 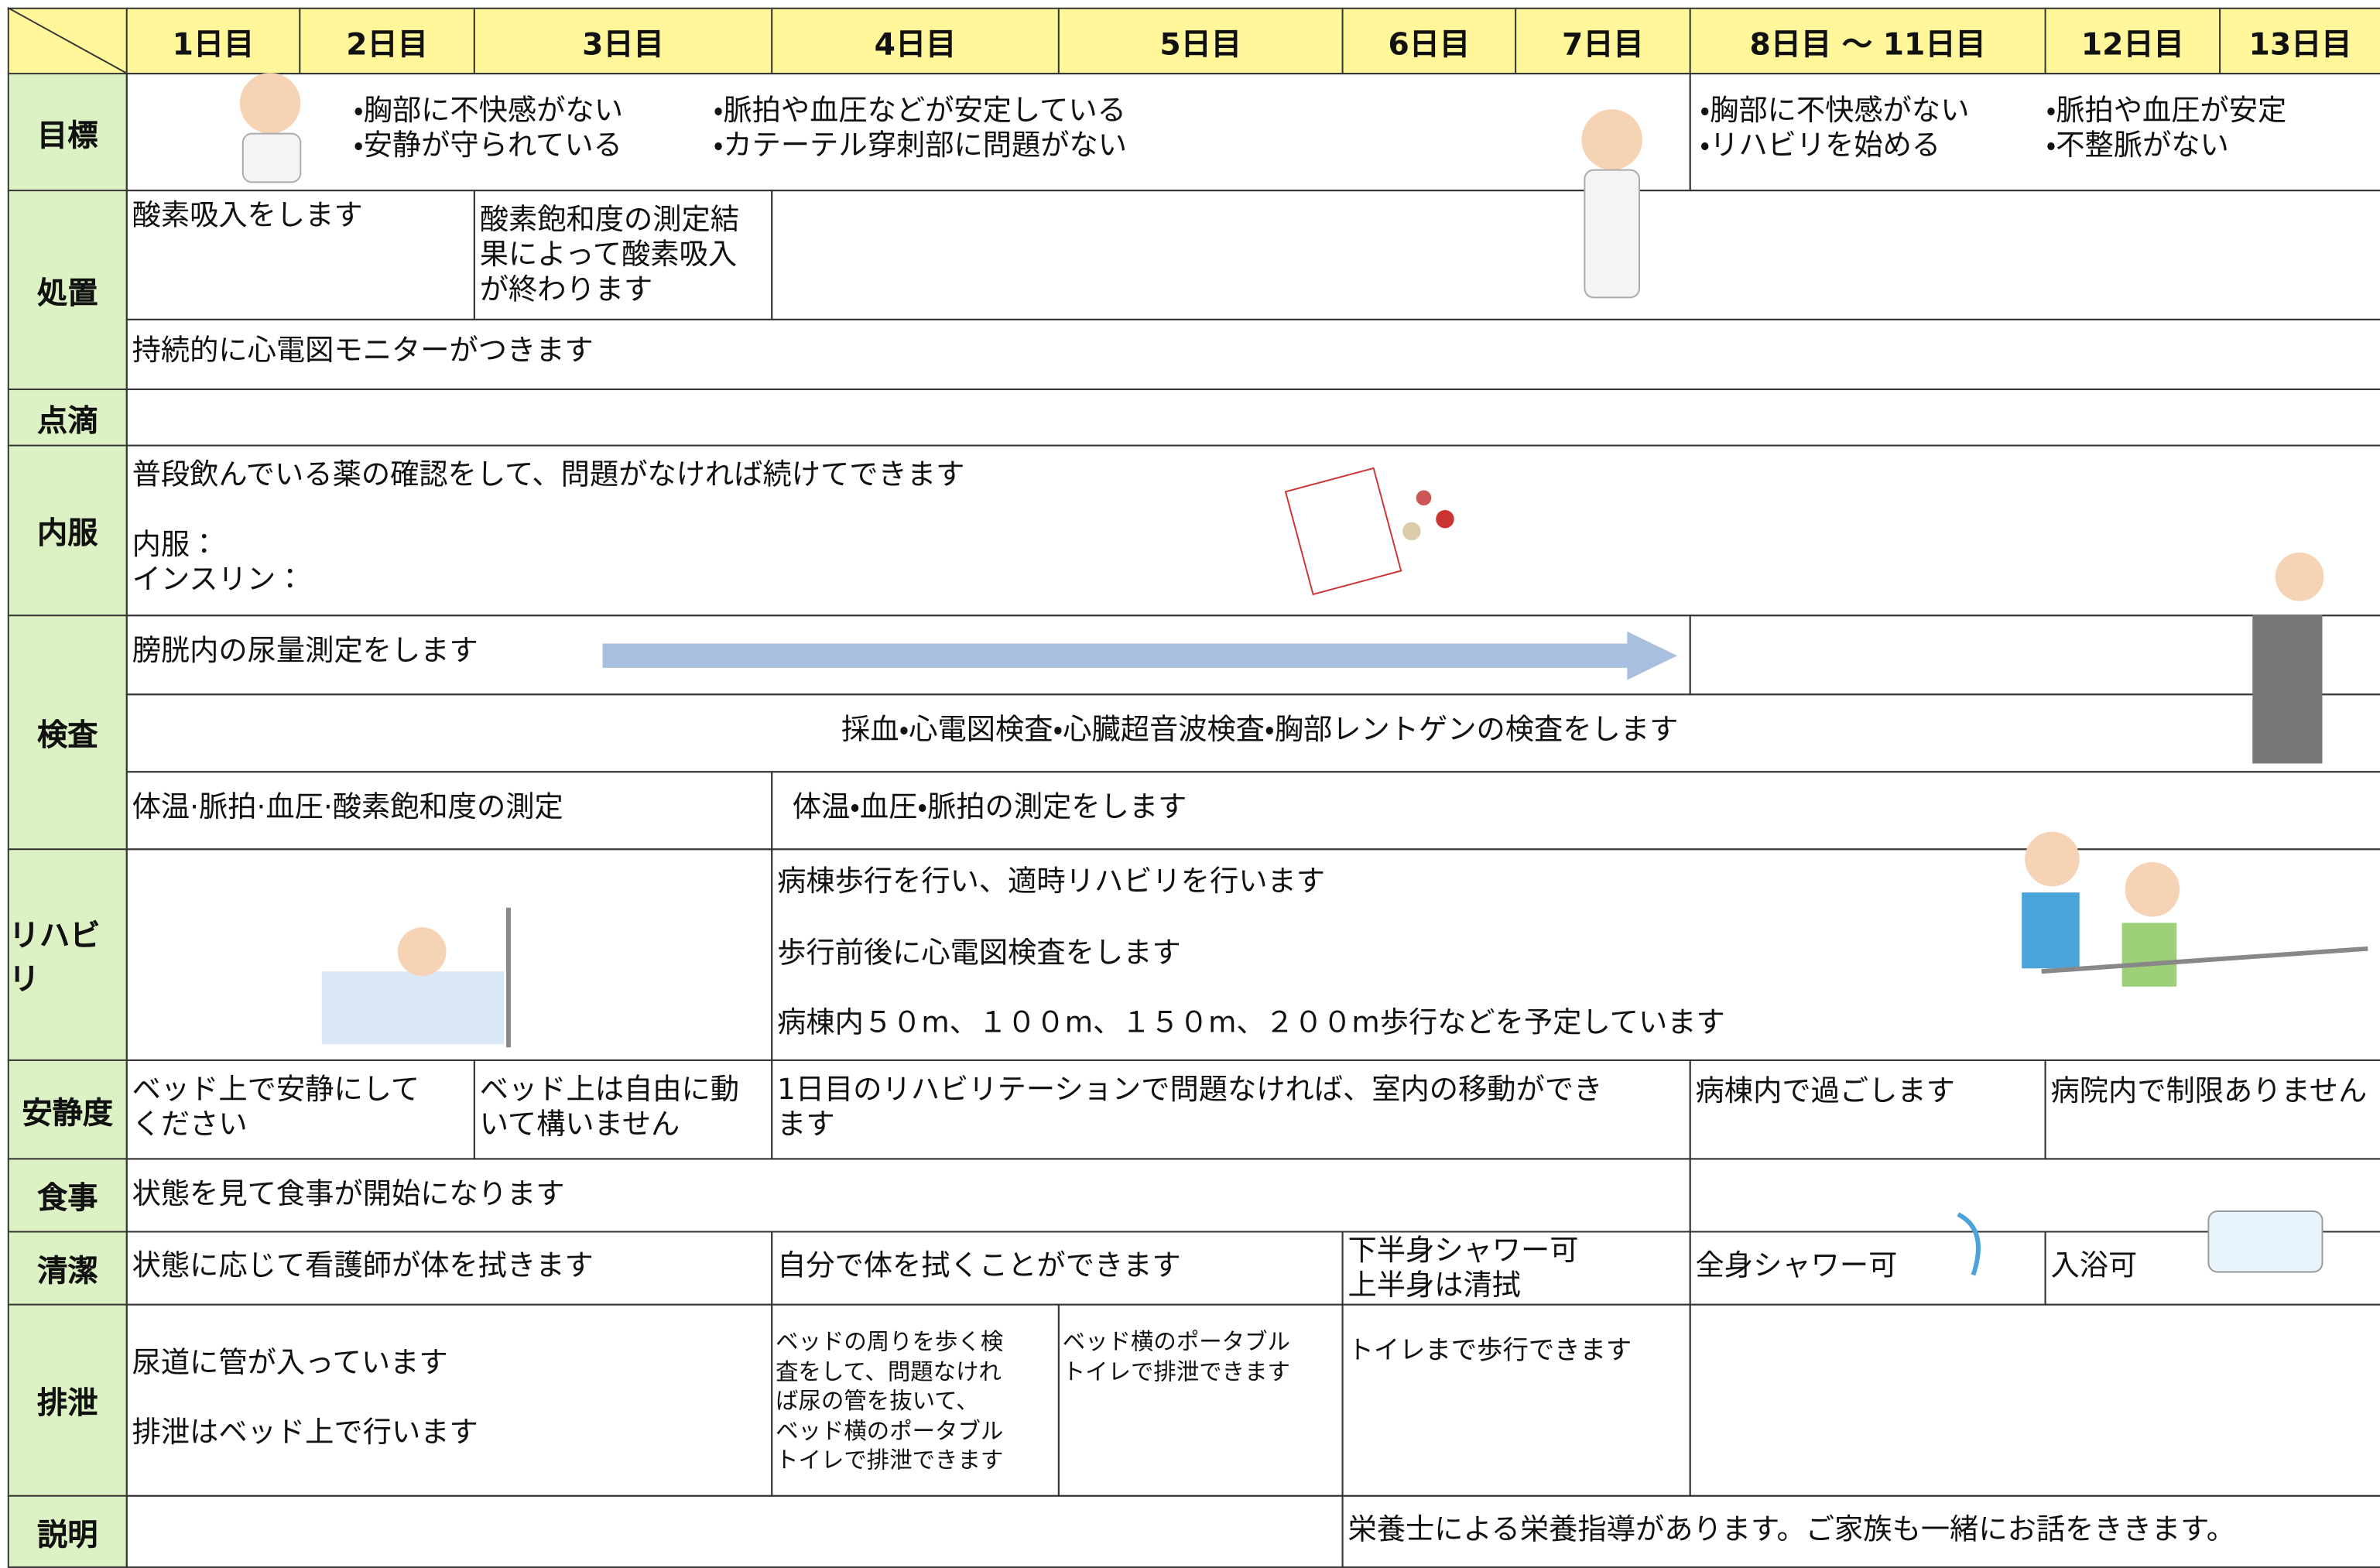 I want to click on day-header: 5日目, so click(x=1200, y=41).